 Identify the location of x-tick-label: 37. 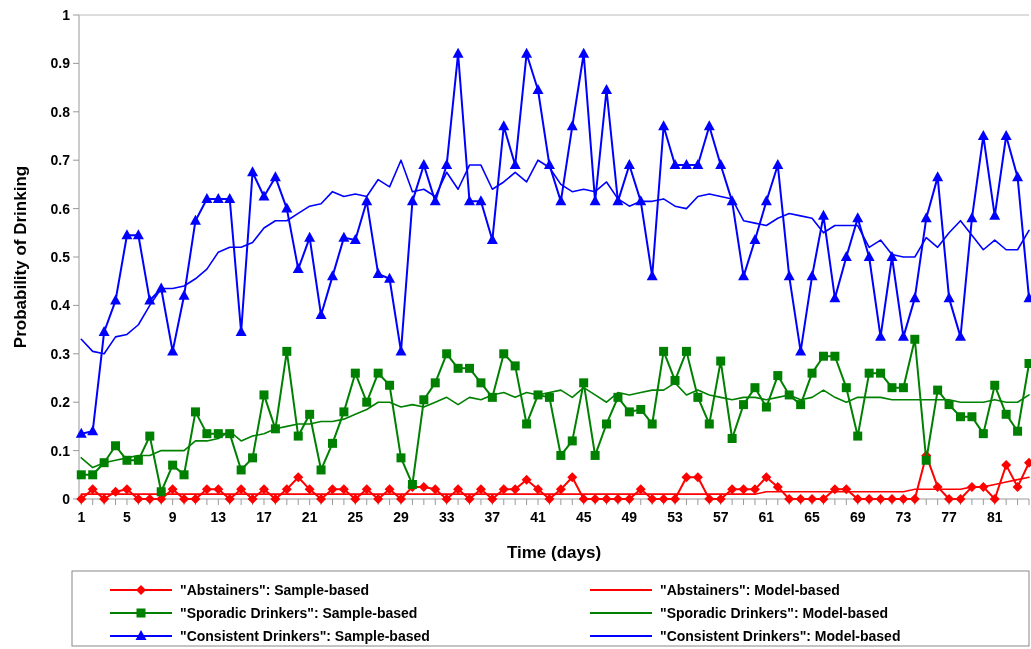
(492, 517).